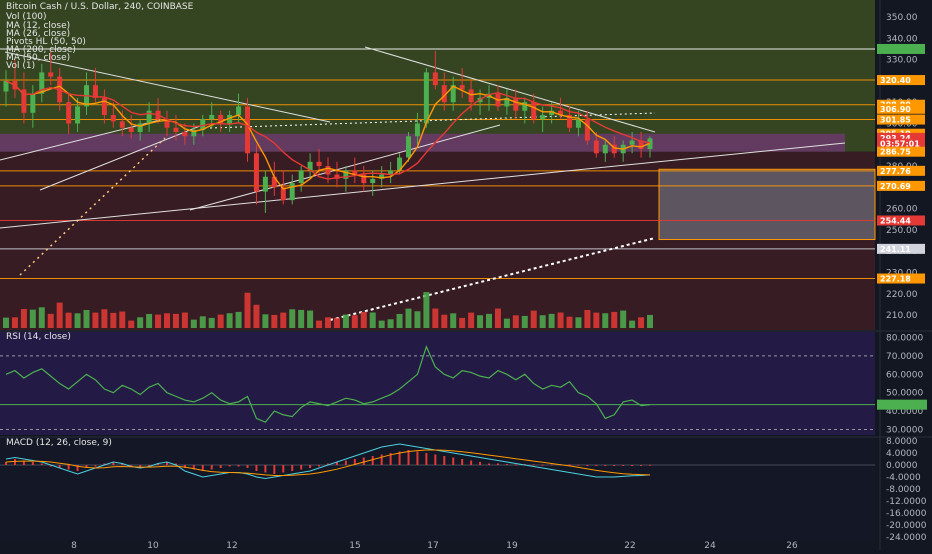 The width and height of the screenshot is (932, 554). What do you see at coordinates (38, 26) in the screenshot?
I see `indicator-ma12: MA (12, close)` at bounding box center [38, 26].